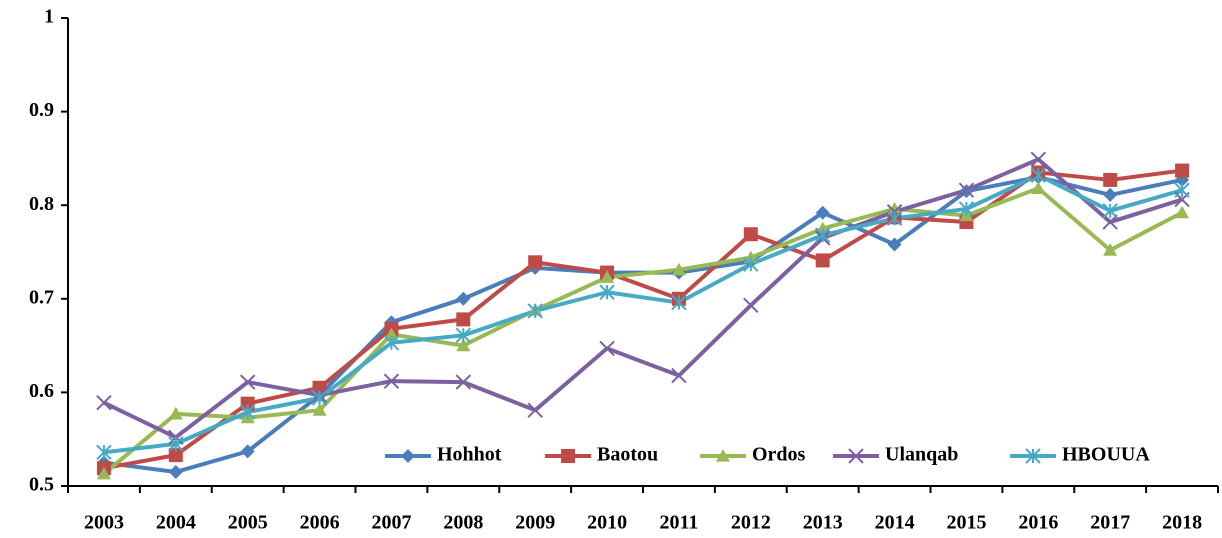 The width and height of the screenshot is (1222, 538). I want to click on x-tick-label: 2014, so click(895, 523).